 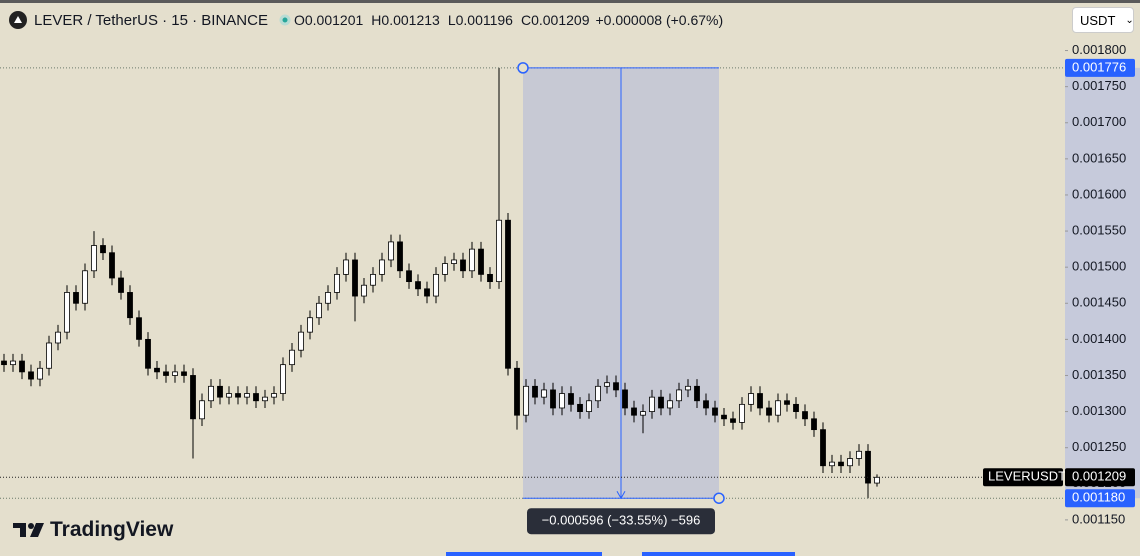 What do you see at coordinates (719, 498) in the screenshot?
I see `measure-handle` at bounding box center [719, 498].